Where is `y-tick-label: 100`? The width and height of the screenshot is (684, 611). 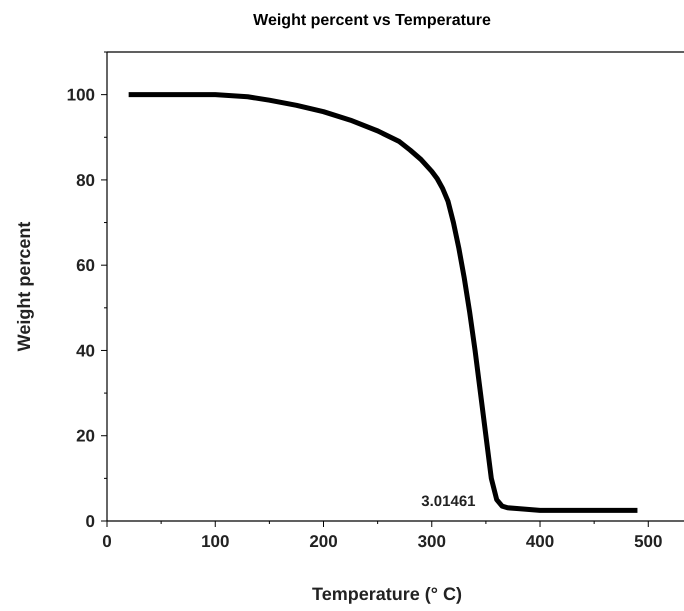 y-tick-label: 100 is located at coordinates (80, 95).